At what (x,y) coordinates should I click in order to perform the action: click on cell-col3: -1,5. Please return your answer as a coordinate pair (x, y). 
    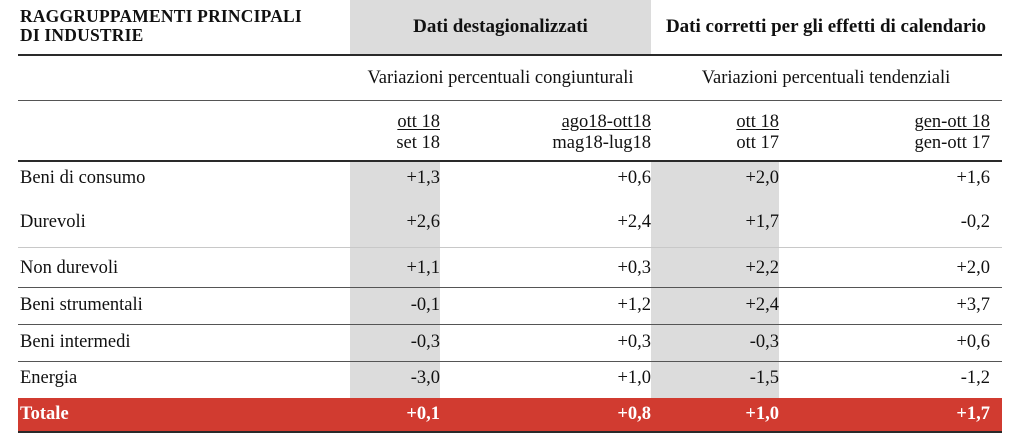
    Looking at the image, I should click on (764, 378).